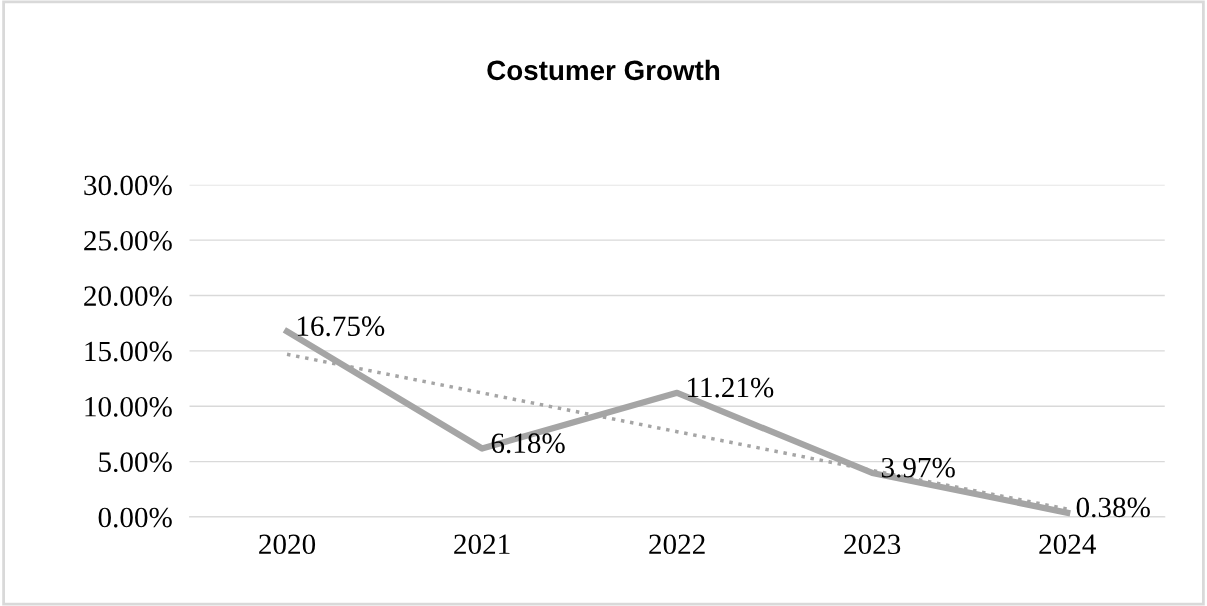 The height and width of the screenshot is (606, 1207). I want to click on y-tick-label: 10.00%, so click(128, 406).